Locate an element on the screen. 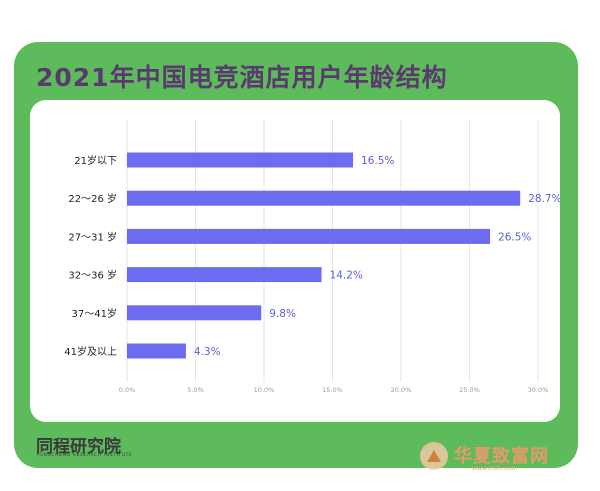  value-label: 26.5% is located at coordinates (514, 237).